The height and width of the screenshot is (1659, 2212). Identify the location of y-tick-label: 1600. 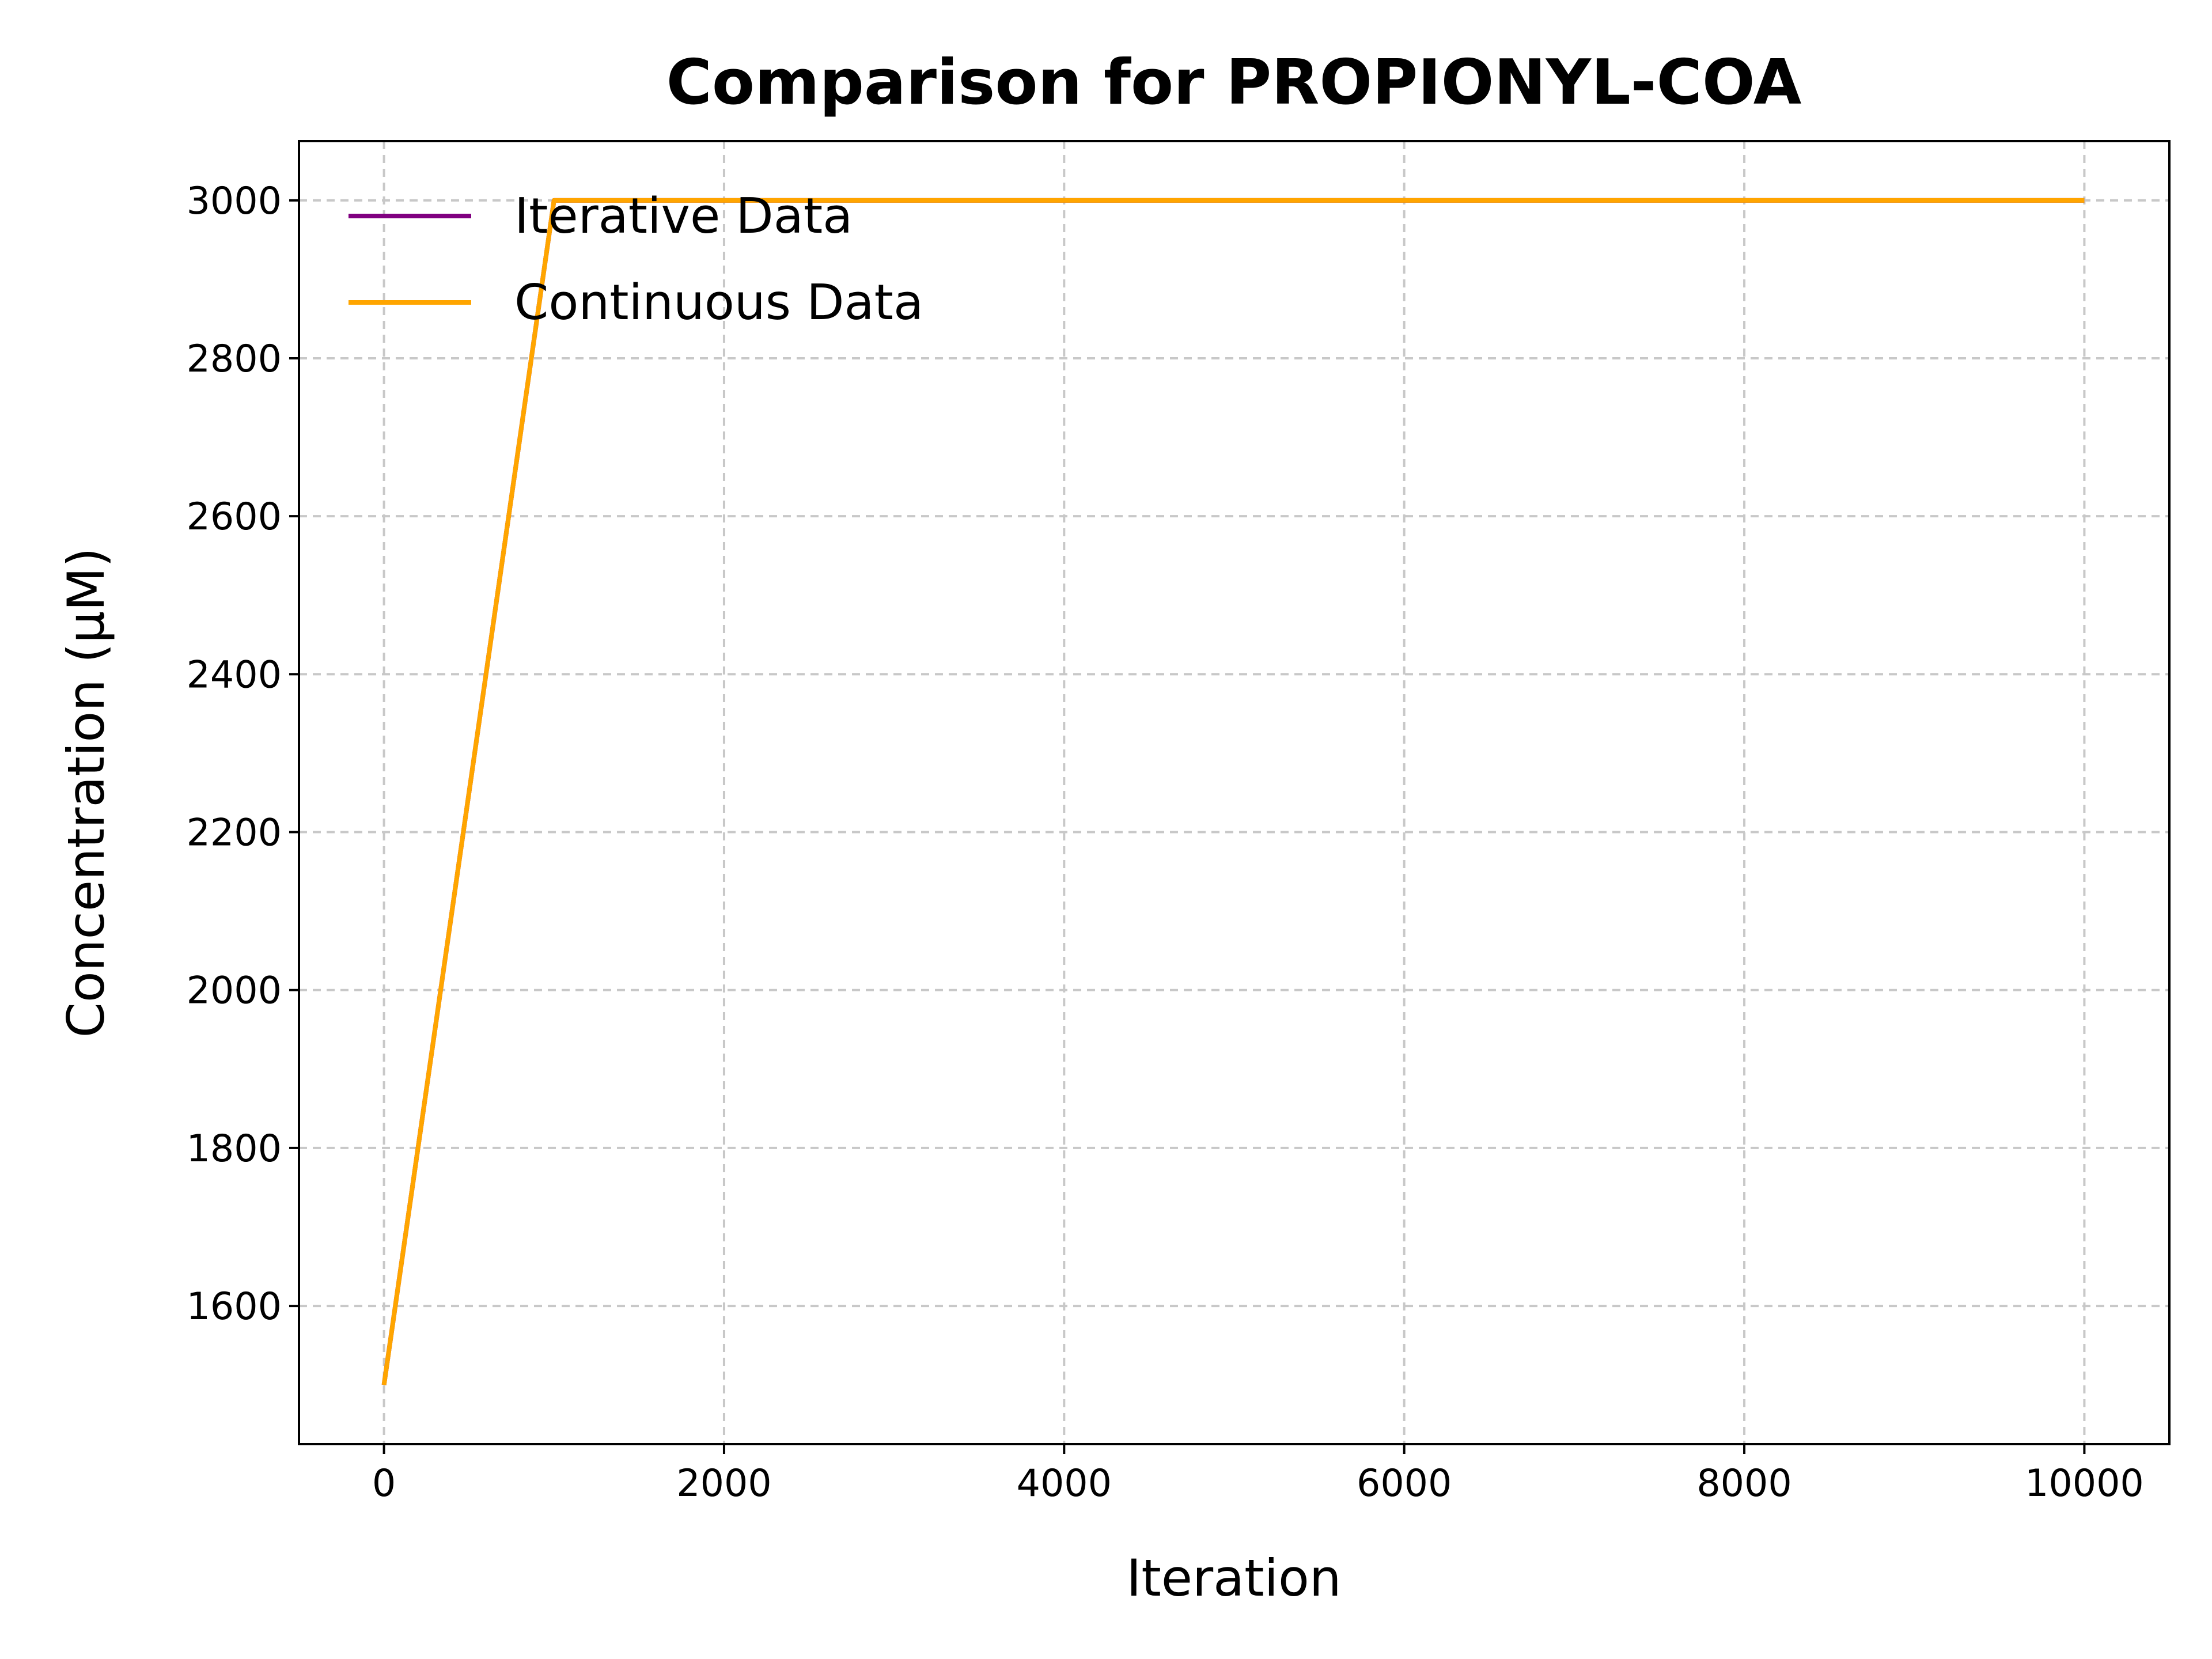
(234, 1306).